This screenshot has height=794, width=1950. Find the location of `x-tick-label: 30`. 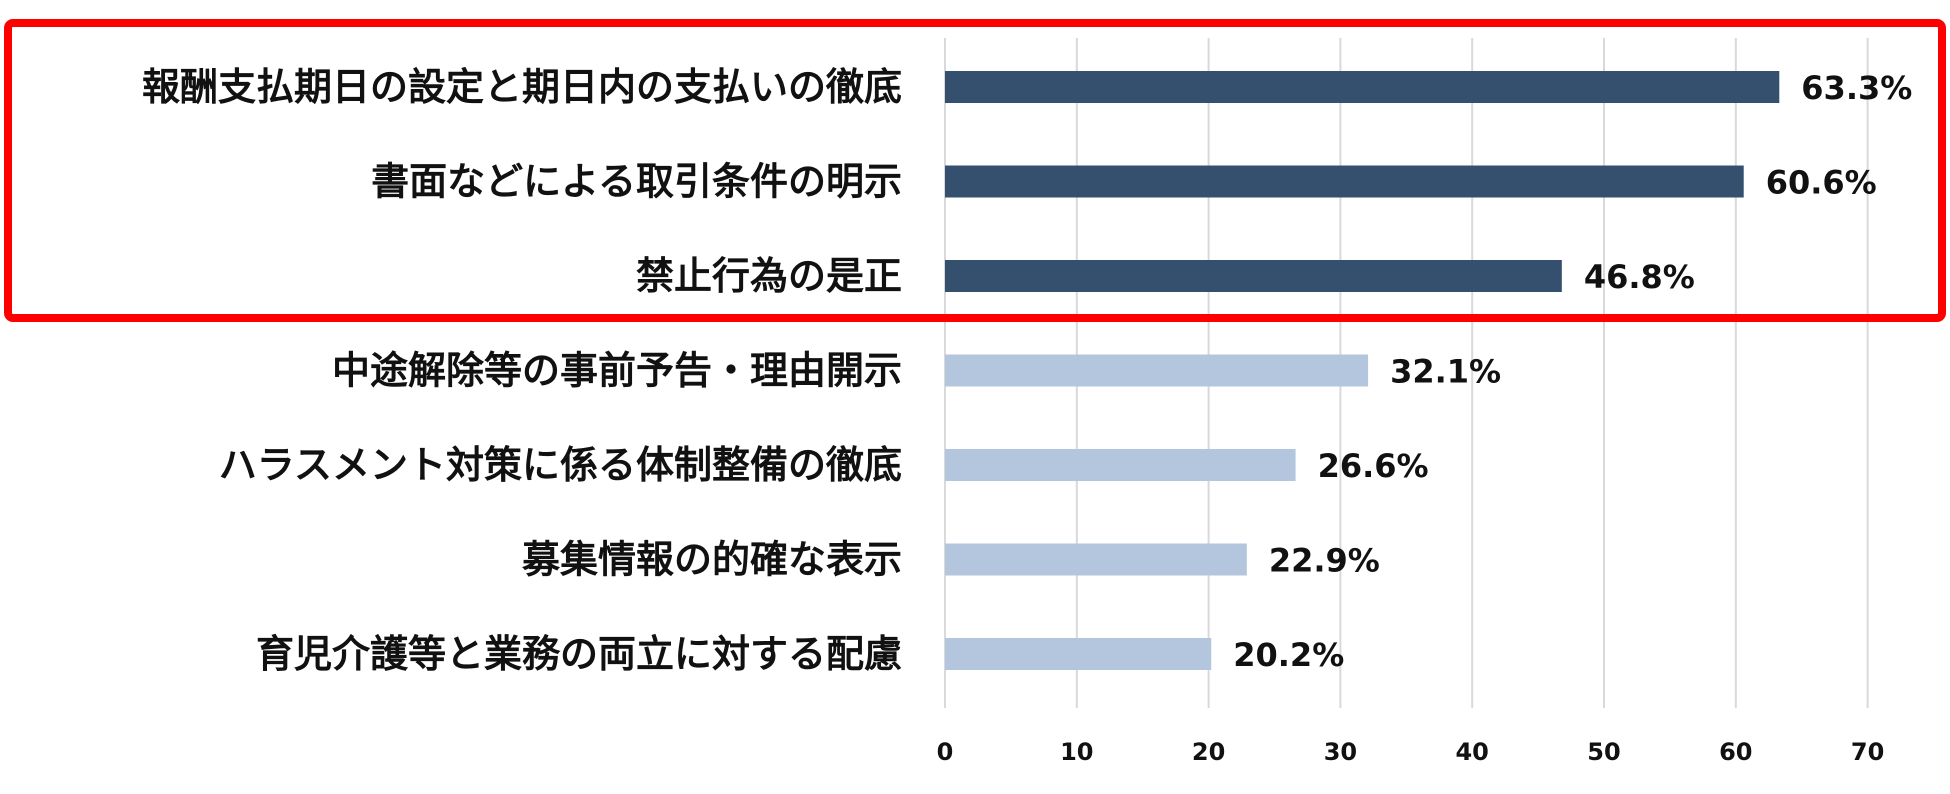

x-tick-label: 30 is located at coordinates (1340, 752).